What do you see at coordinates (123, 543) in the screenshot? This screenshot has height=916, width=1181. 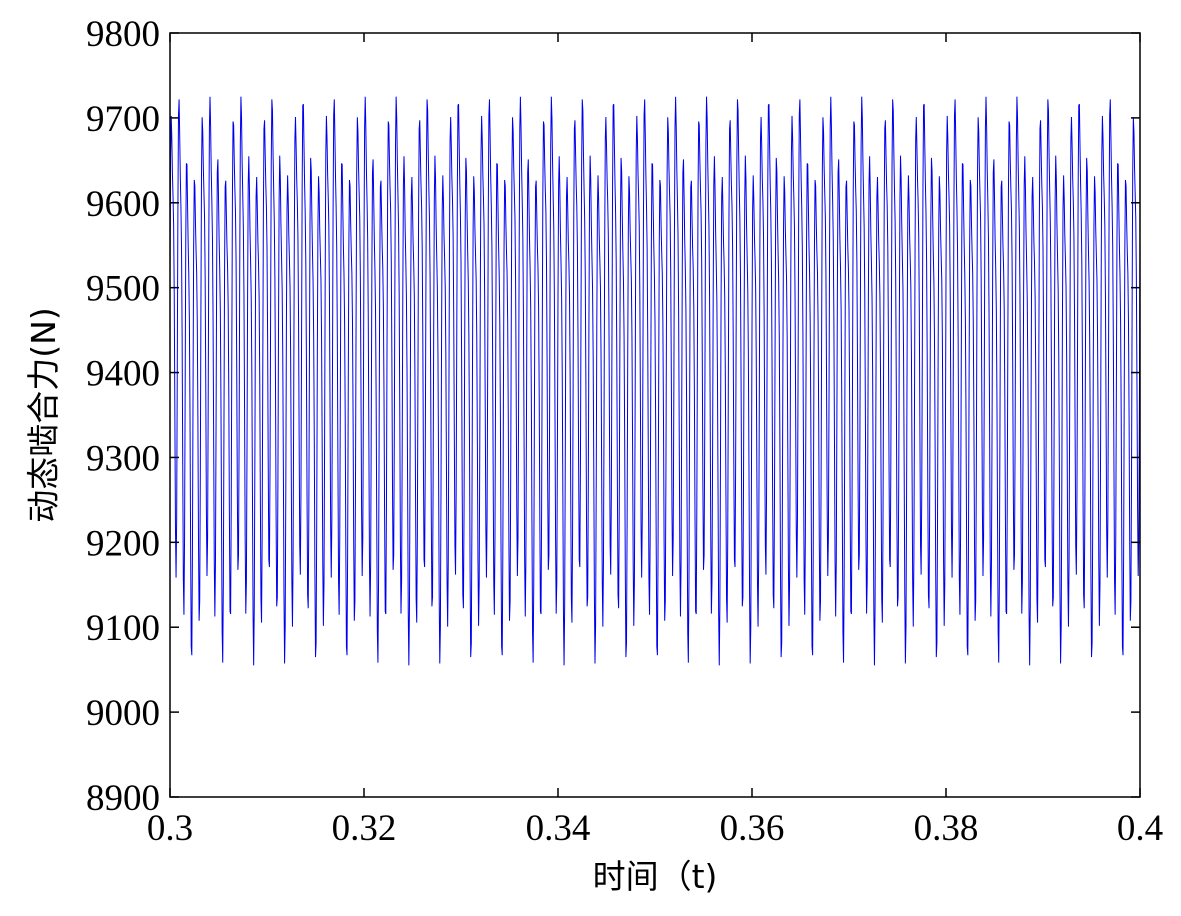 I see `y-tick-label: 9200` at bounding box center [123, 543].